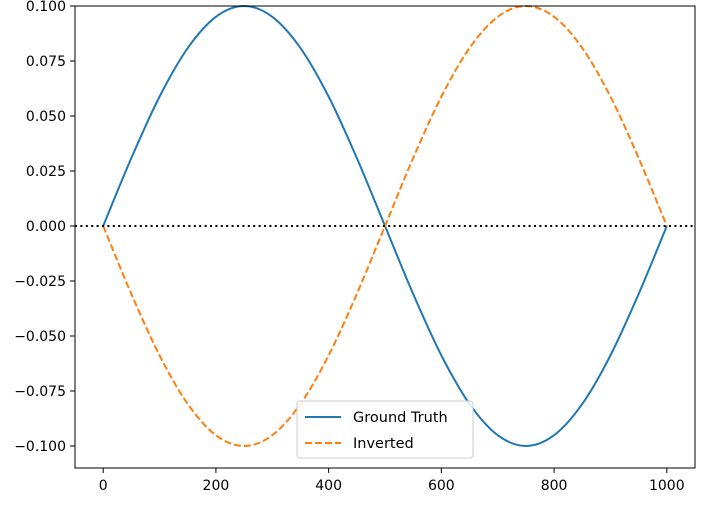 Image resolution: width=709 pixels, height=508 pixels. Describe the element at coordinates (328, 486) in the screenshot. I see `x-tick-label: 400` at that location.